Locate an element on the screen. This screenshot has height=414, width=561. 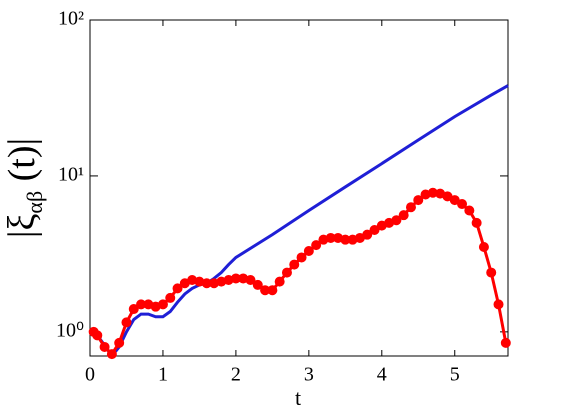
y-tick-label: 10¹ is located at coordinates (71, 175).